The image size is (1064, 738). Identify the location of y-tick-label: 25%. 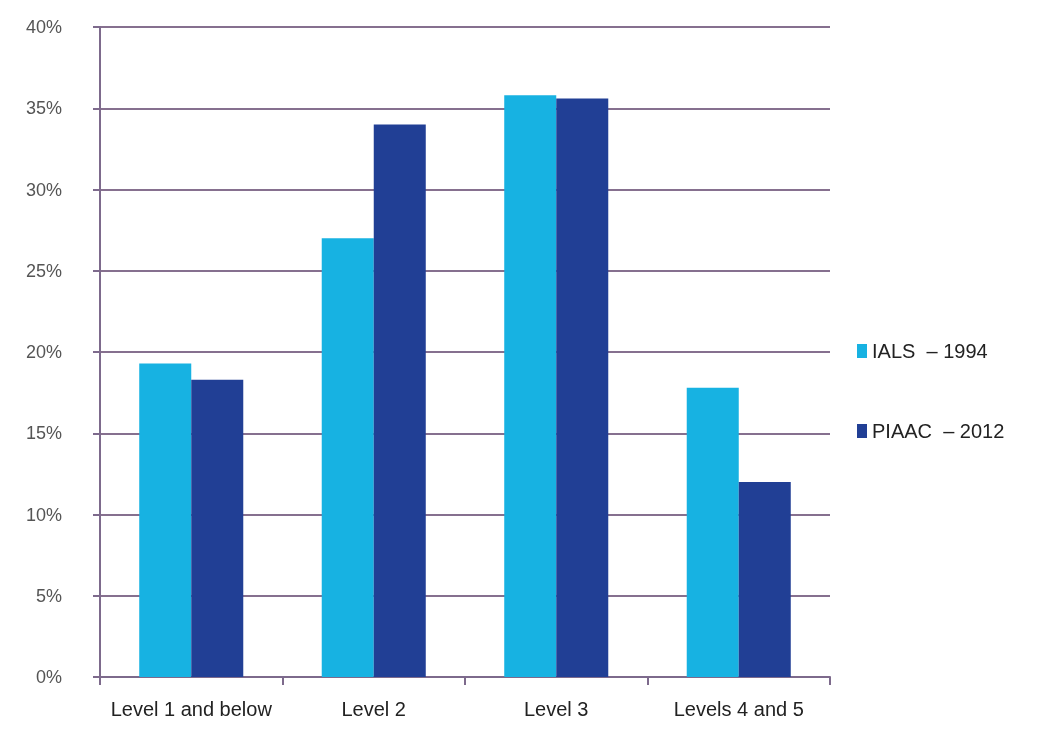
(43, 270).